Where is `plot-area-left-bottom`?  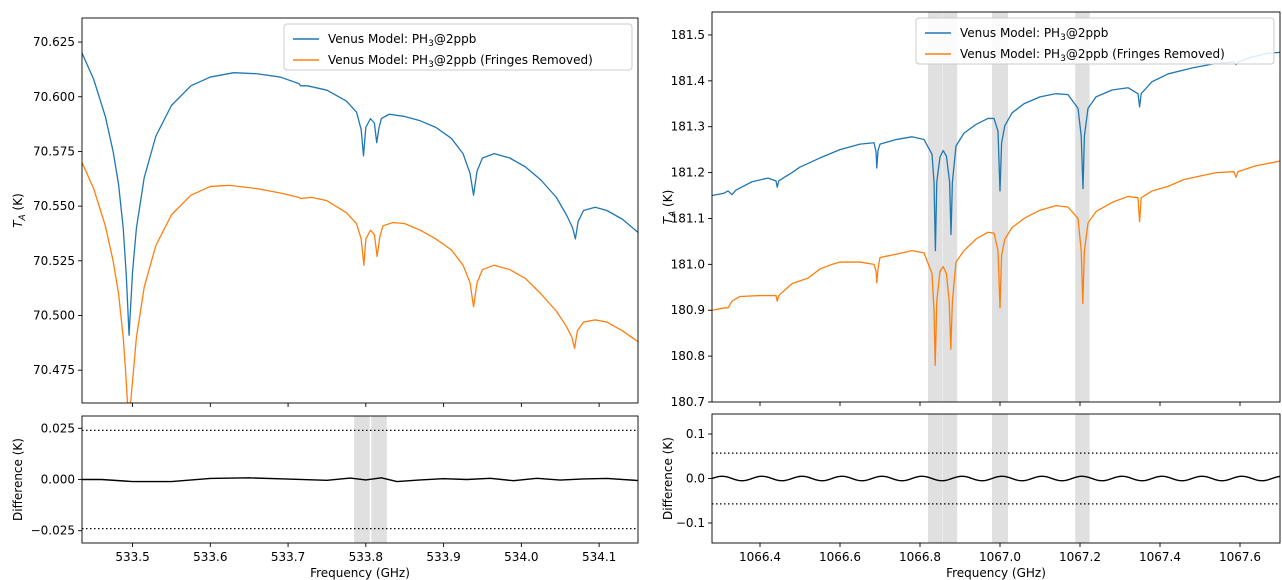 plot-area-left-bottom is located at coordinates (360, 479).